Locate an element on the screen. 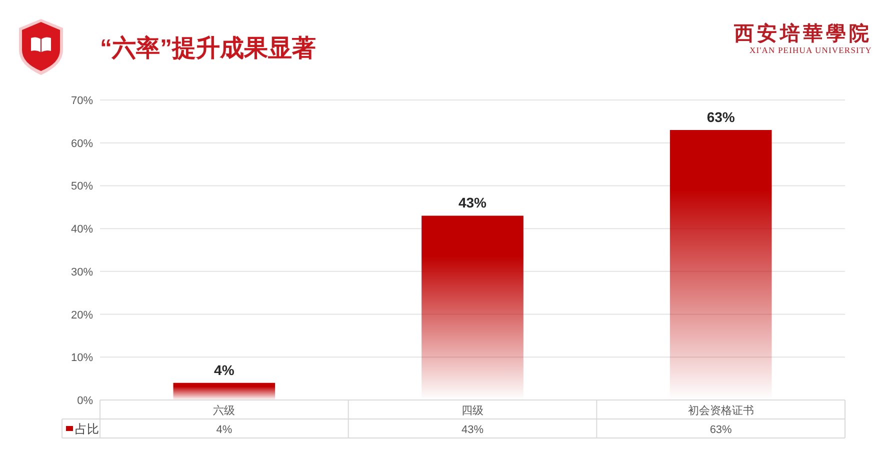  table-value: 4% is located at coordinates (224, 430).